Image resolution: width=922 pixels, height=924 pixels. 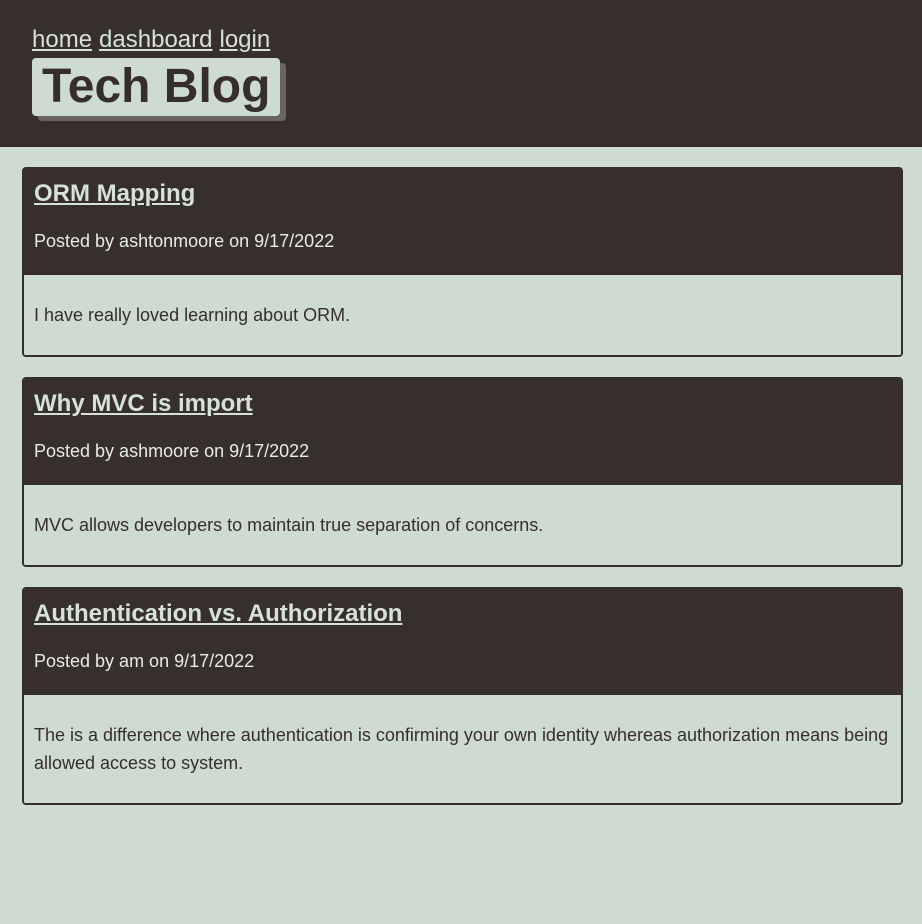 What do you see at coordinates (62, 39) in the screenshot?
I see `nav-home-link: home` at bounding box center [62, 39].